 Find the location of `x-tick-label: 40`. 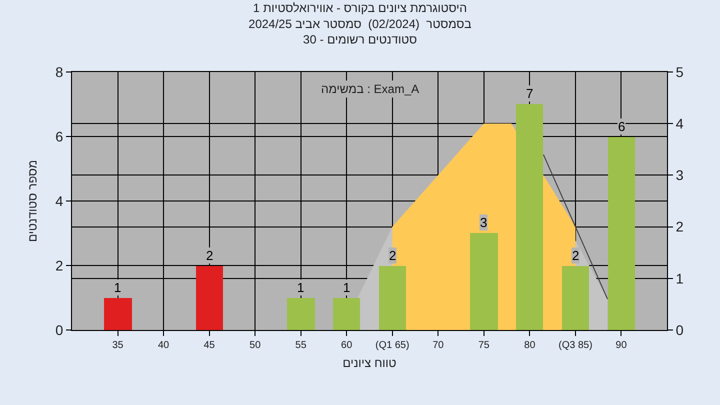

x-tick-label: 40 is located at coordinates (164, 345).